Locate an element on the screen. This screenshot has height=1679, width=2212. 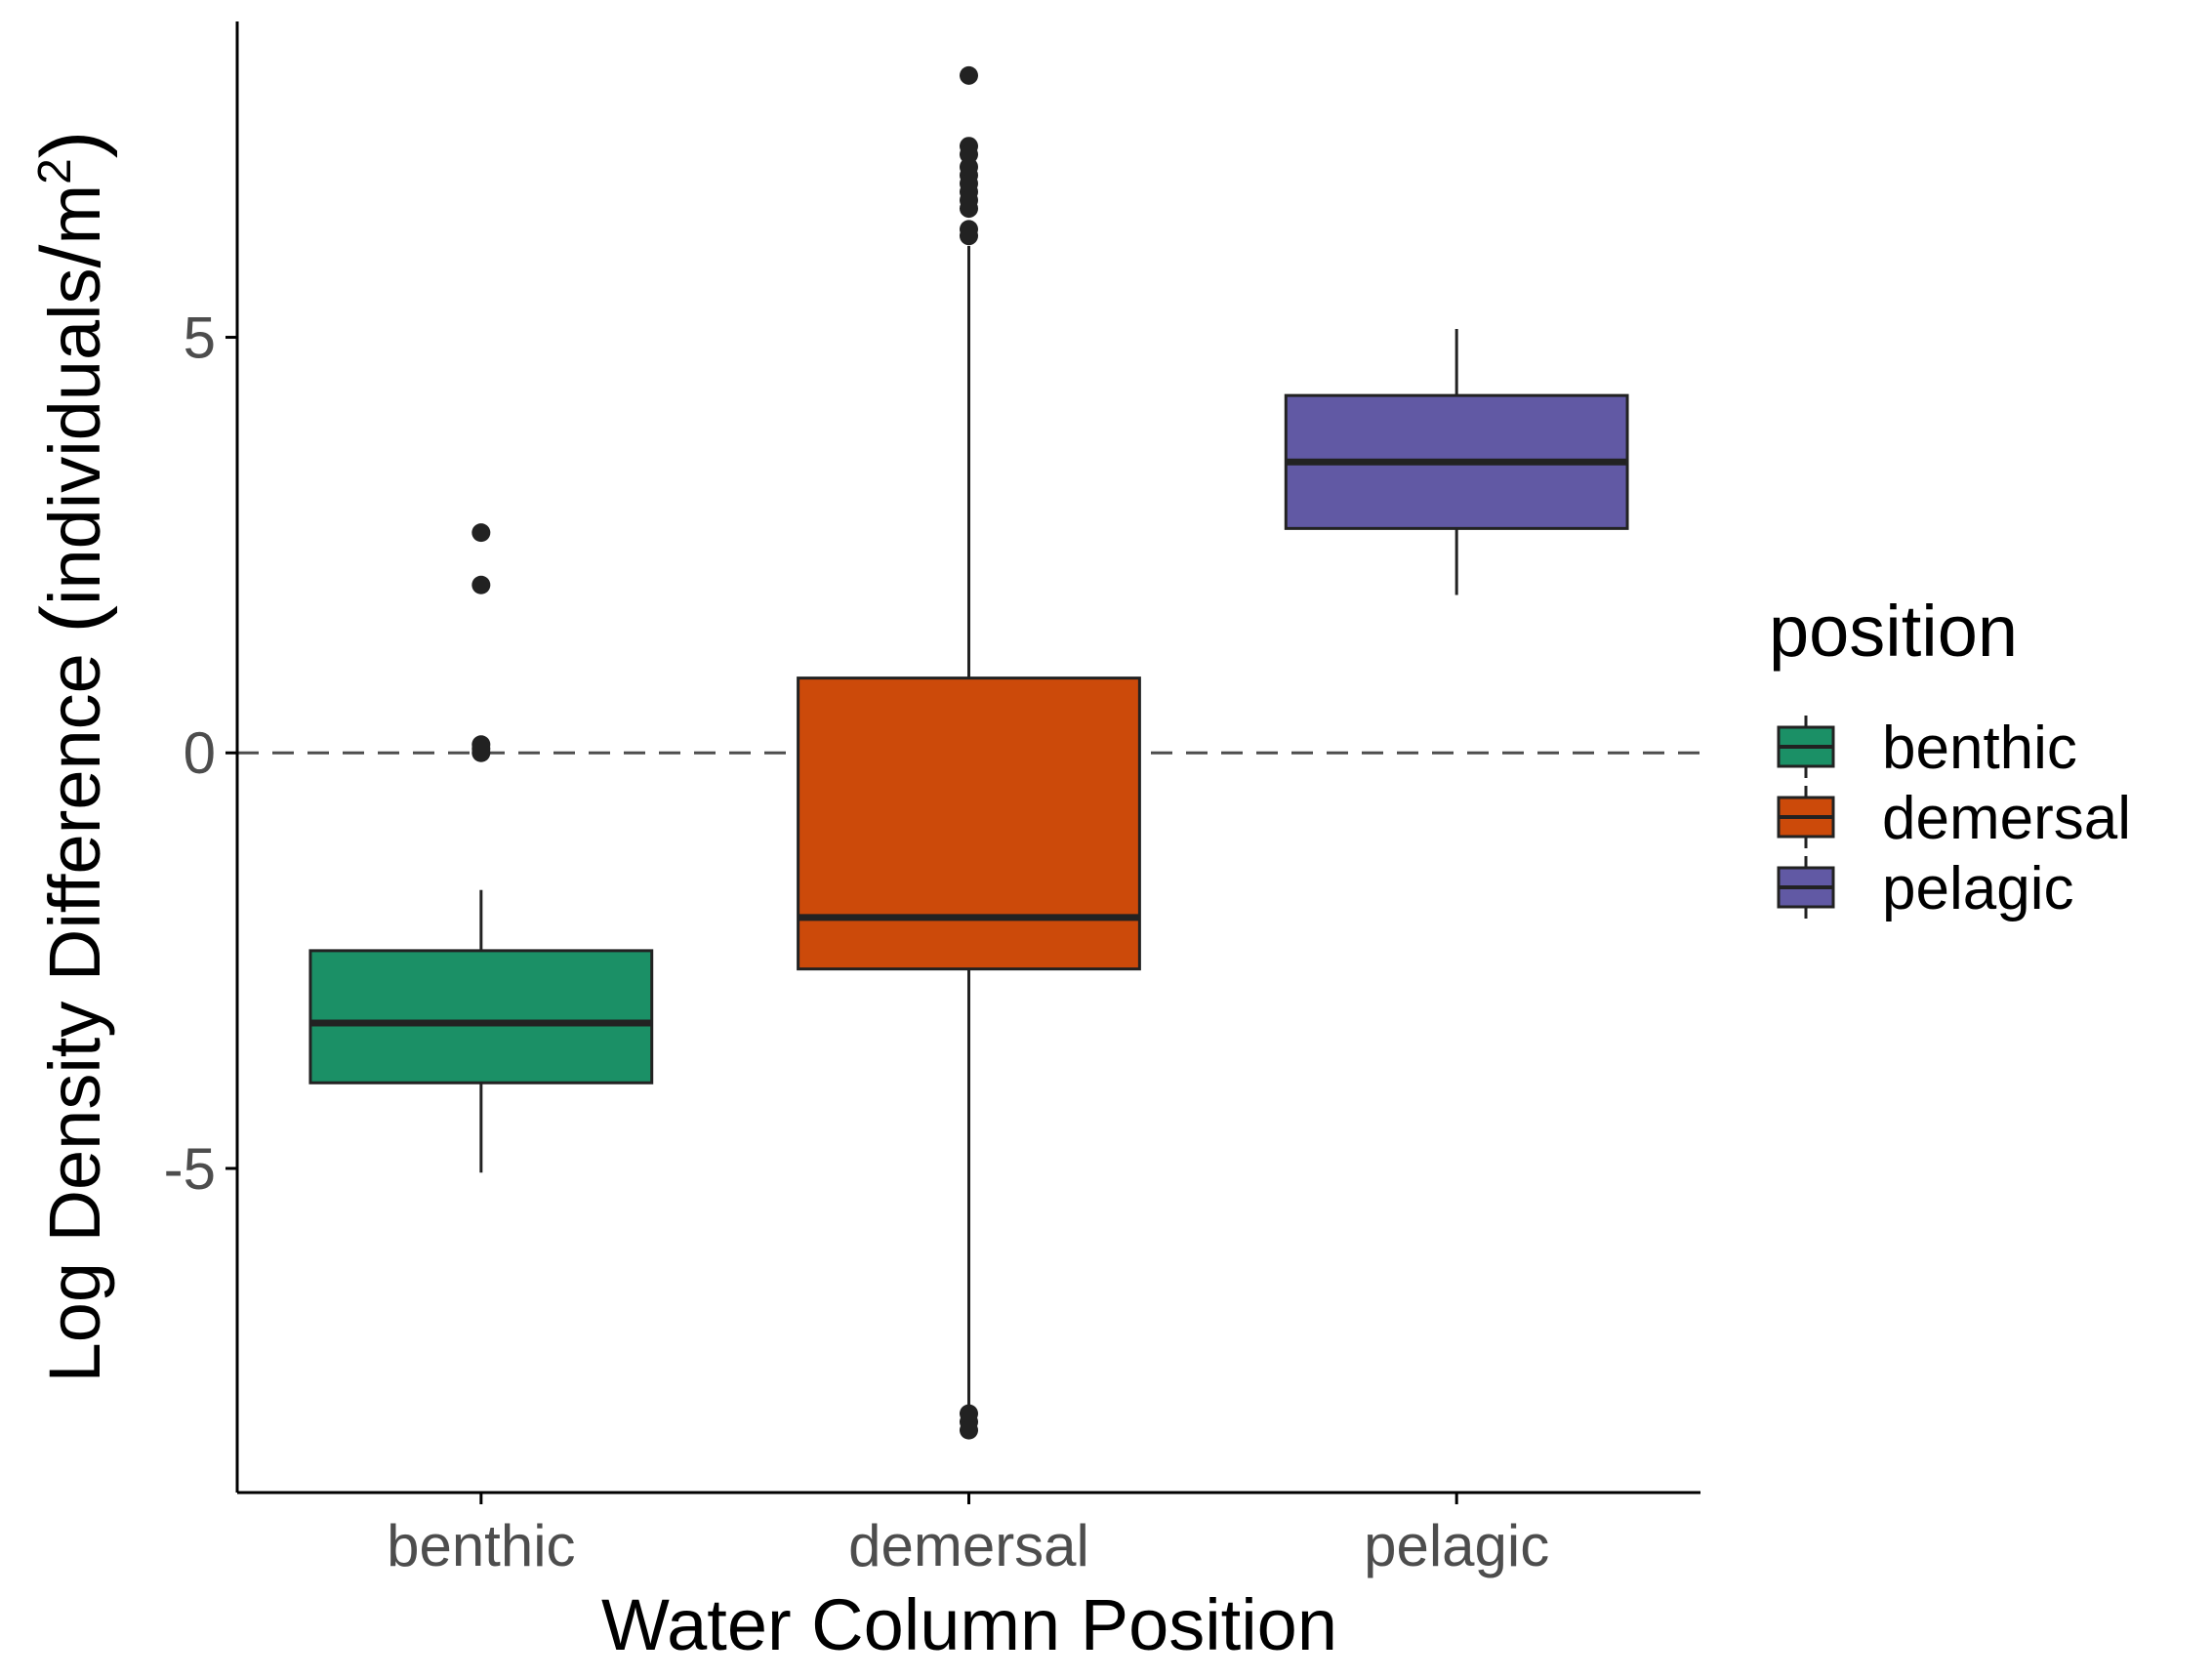
legend-label-demersal: demersal is located at coordinates (2006, 818).